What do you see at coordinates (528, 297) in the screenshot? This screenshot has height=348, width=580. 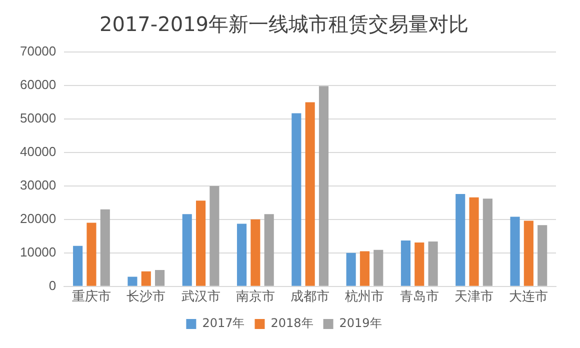 I see `x-tick-label: 大连市` at bounding box center [528, 297].